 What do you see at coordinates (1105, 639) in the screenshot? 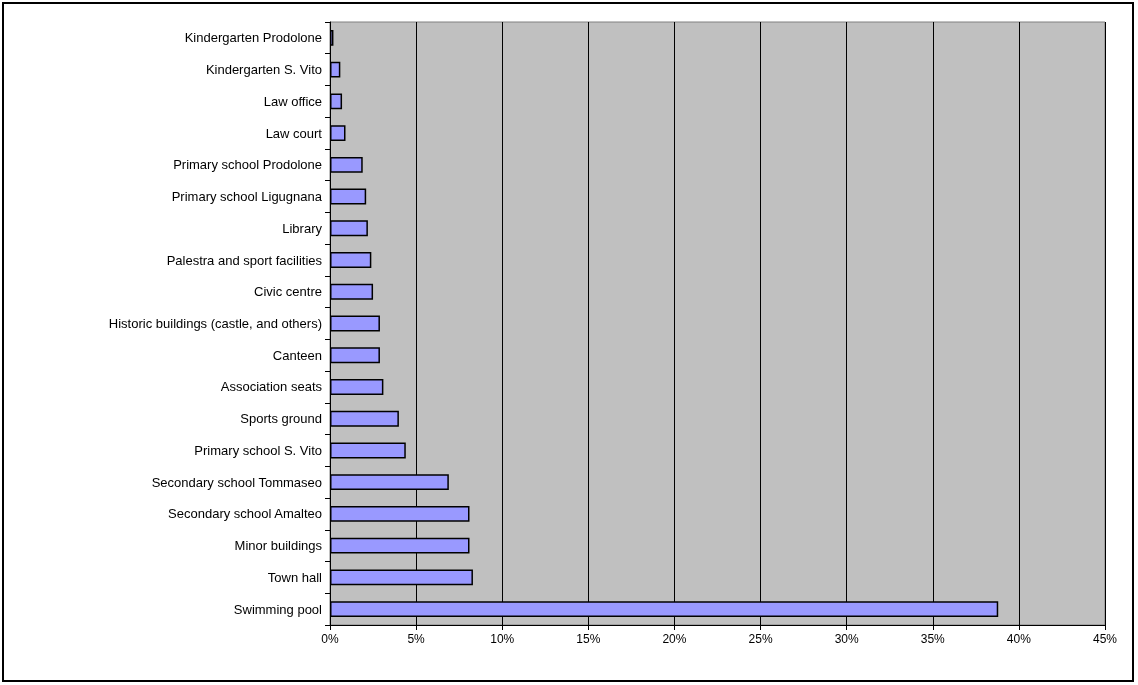
I see `x-tick-label: 45%` at bounding box center [1105, 639].